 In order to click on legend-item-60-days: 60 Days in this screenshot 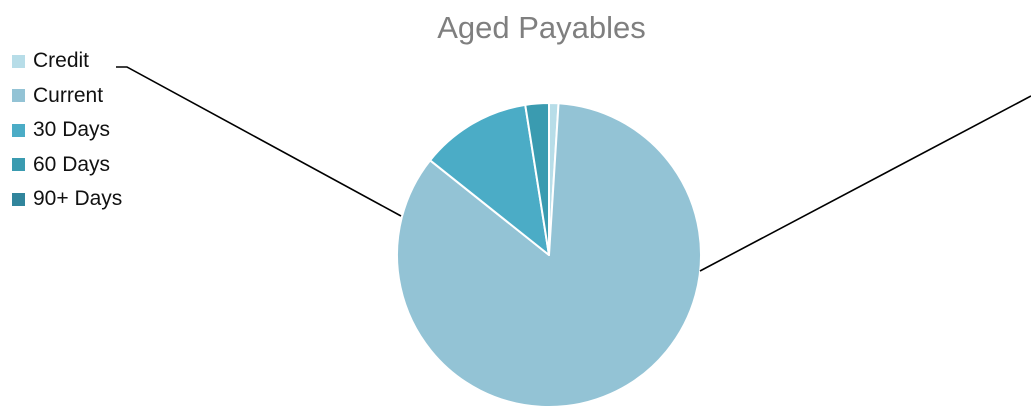, I will do `click(67, 165)`.